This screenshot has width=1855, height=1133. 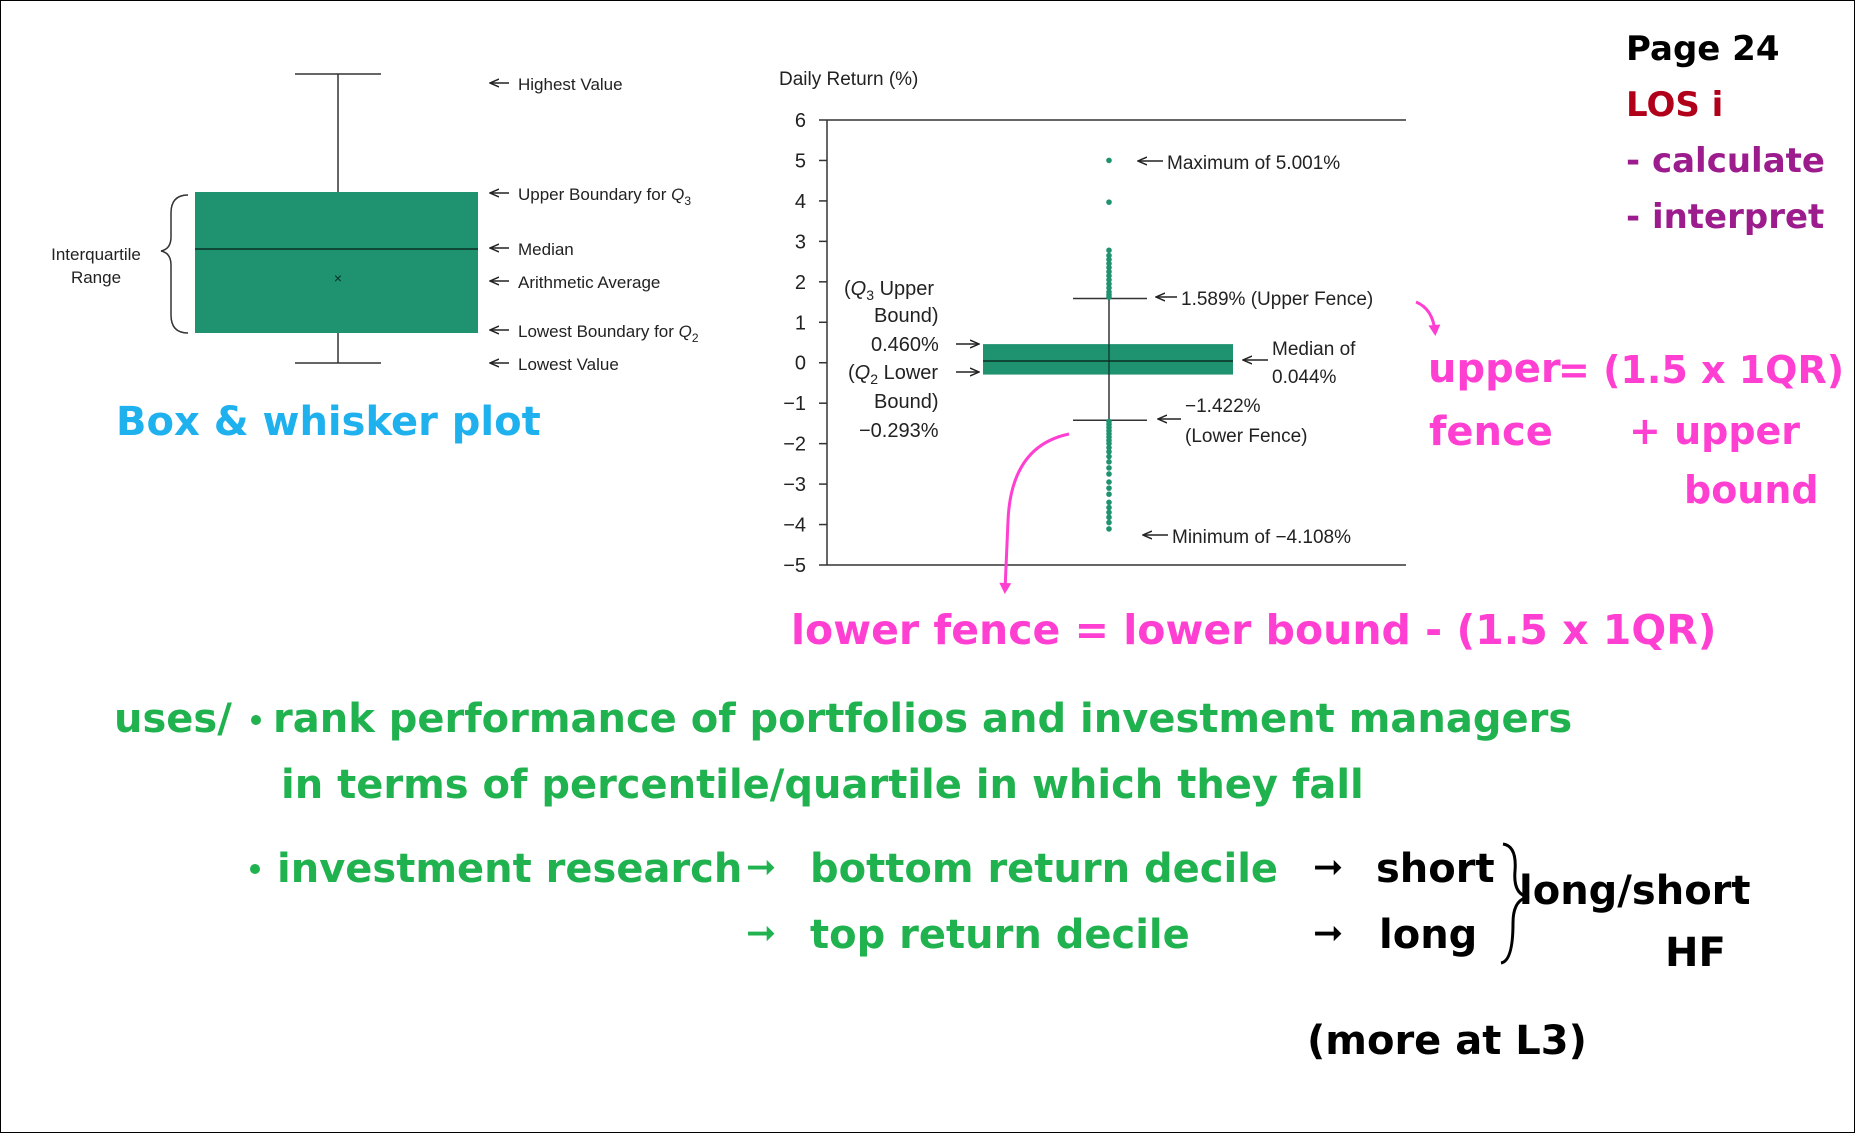 I want to click on upper-fence-pointer, so click(x=1428, y=318).